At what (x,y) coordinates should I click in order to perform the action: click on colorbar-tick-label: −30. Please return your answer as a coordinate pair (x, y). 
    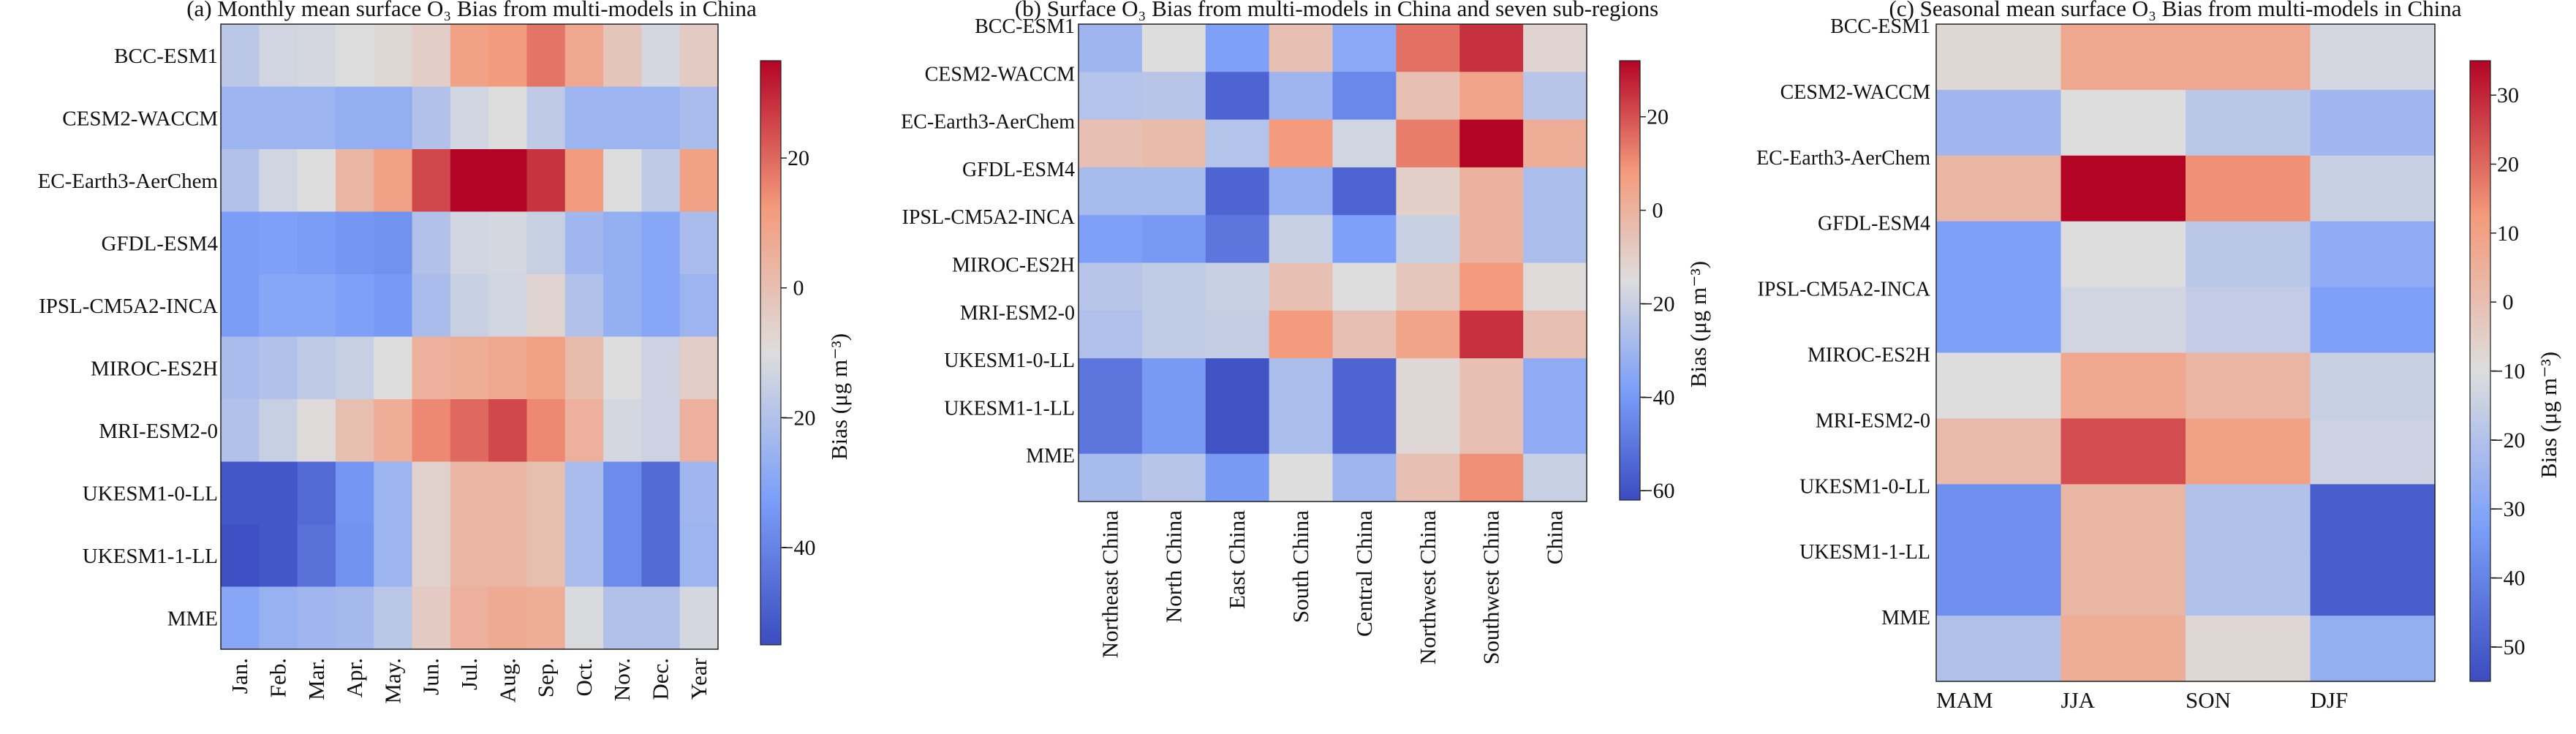
    Looking at the image, I should click on (2508, 509).